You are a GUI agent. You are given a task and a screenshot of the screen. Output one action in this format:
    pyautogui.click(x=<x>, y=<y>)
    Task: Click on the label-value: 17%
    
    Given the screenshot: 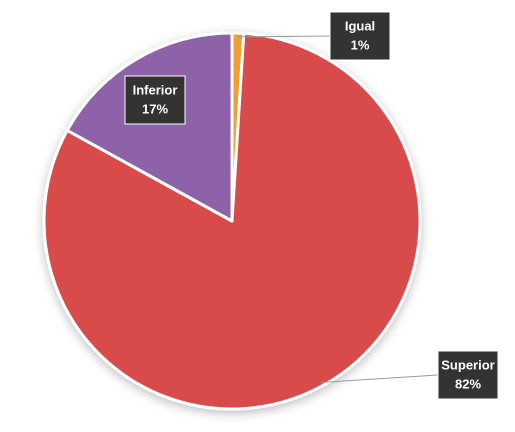 What is the action you would take?
    pyautogui.click(x=155, y=108)
    